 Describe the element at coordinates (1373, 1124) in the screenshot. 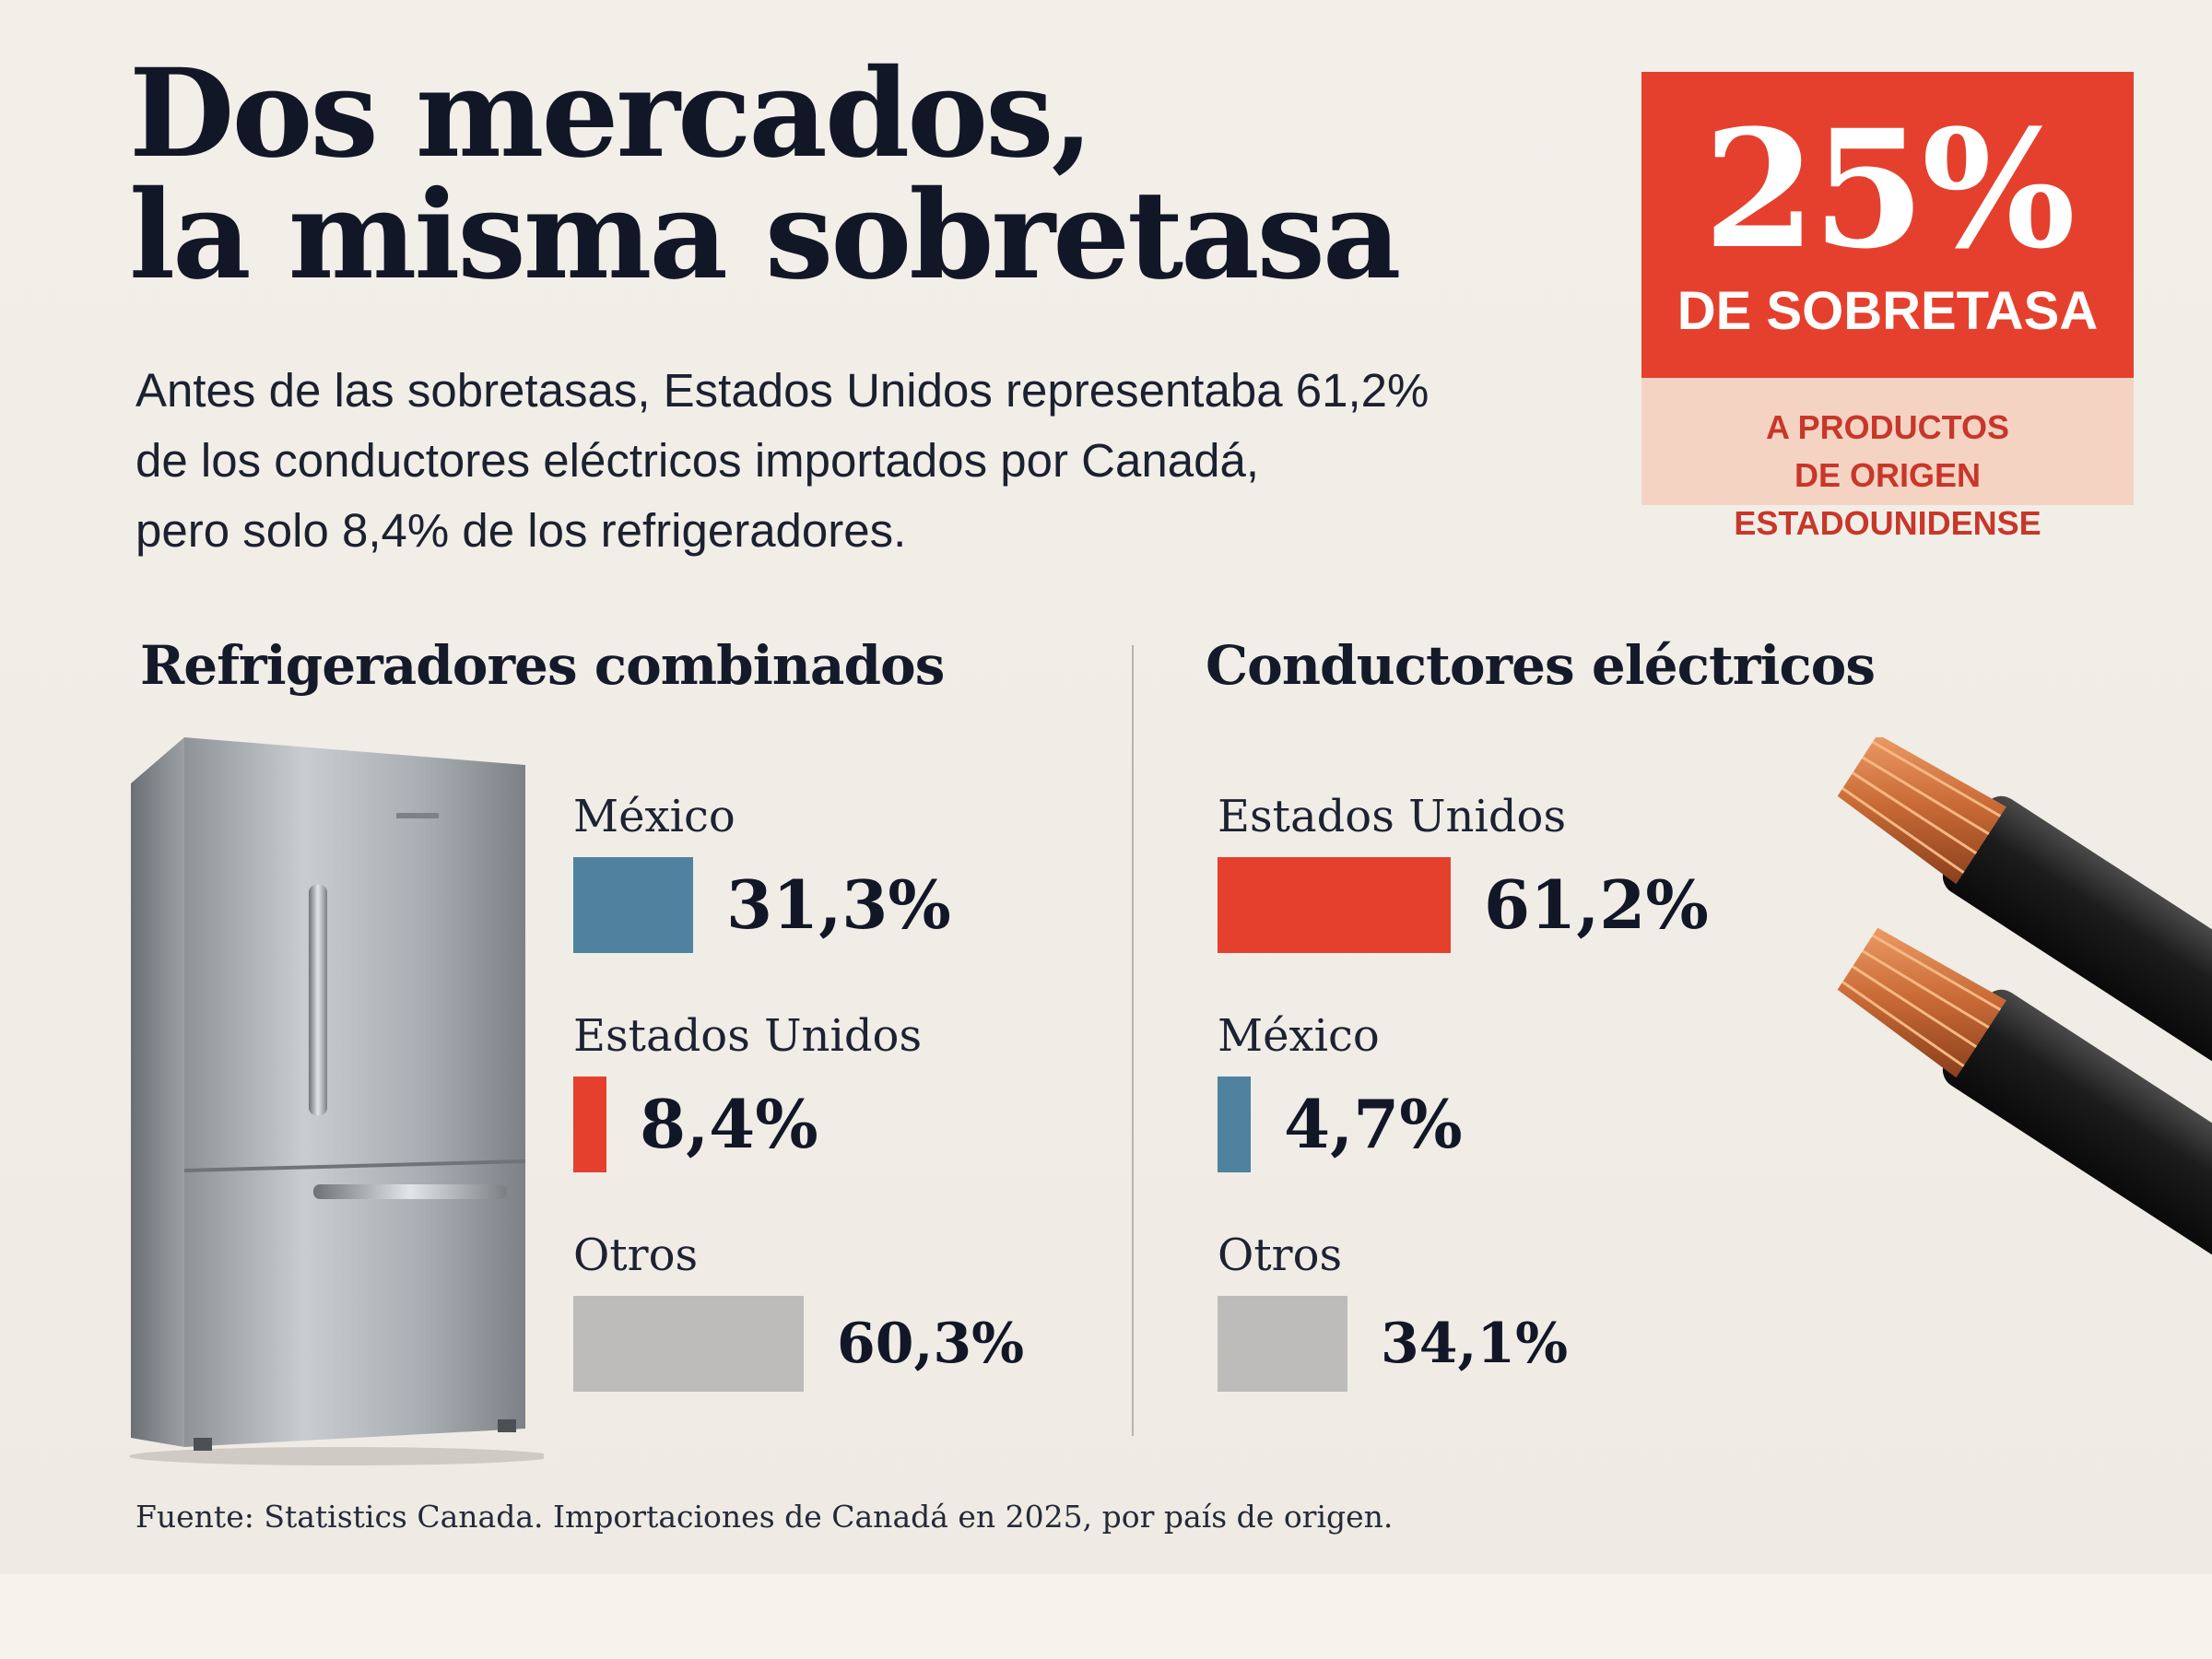

I see `value-label-conductors-mexico: 4,7%` at that location.